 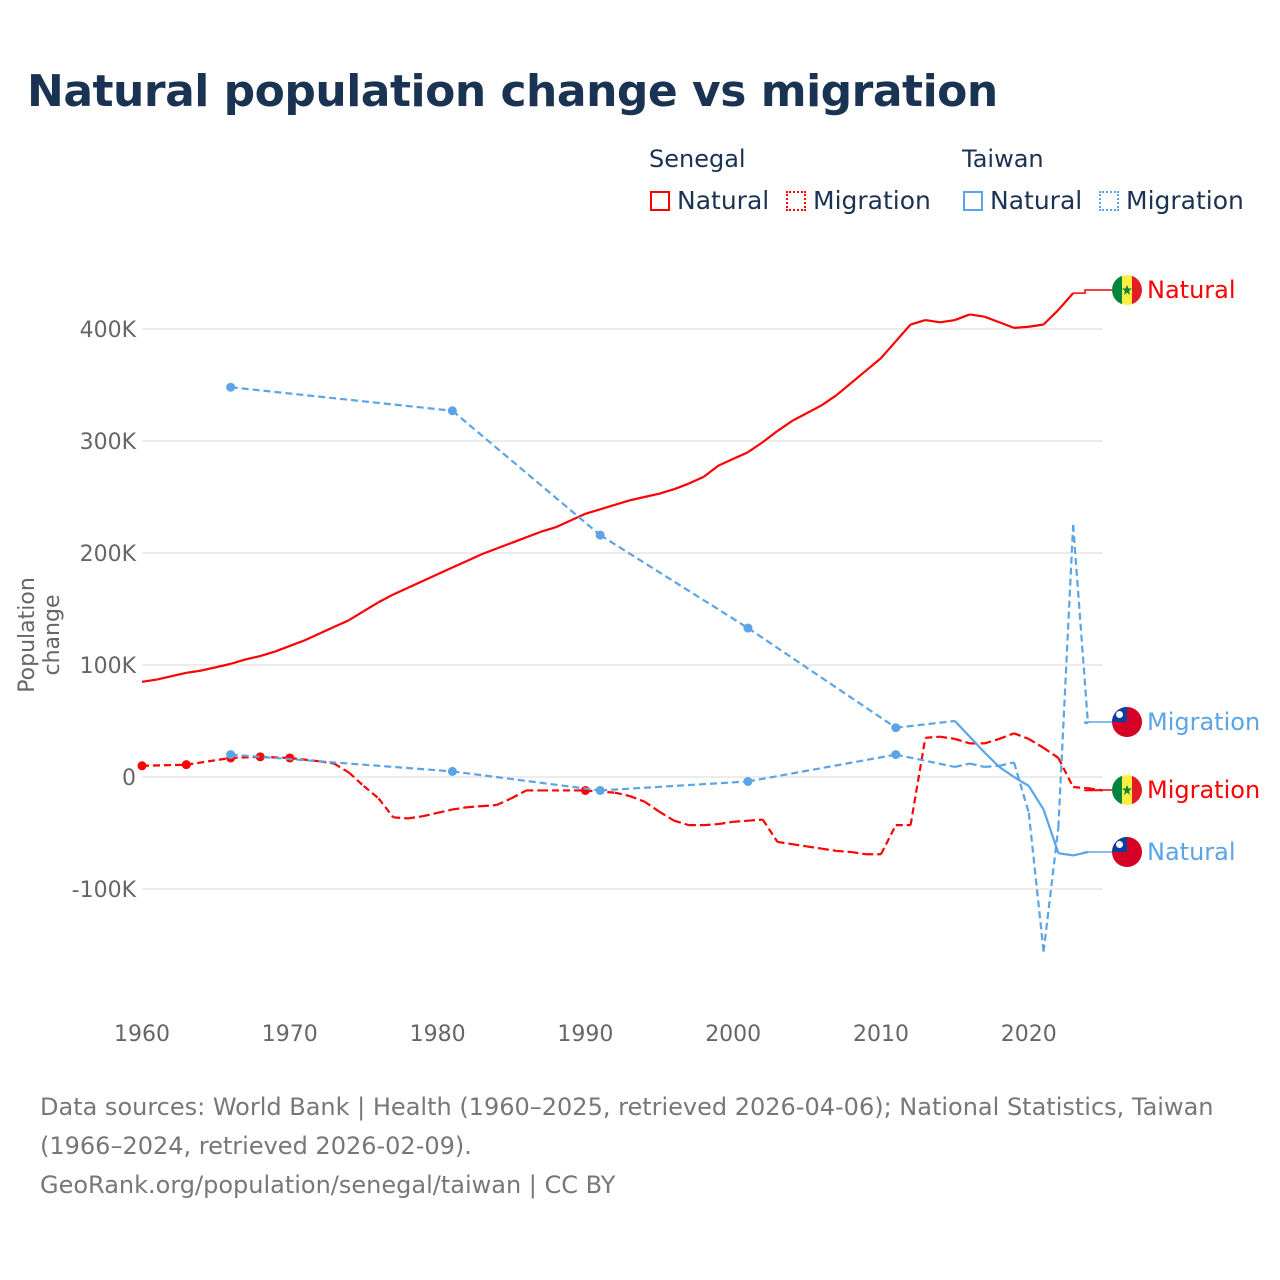 I want to click on legend-senegal-natural: Natural, so click(x=709, y=200).